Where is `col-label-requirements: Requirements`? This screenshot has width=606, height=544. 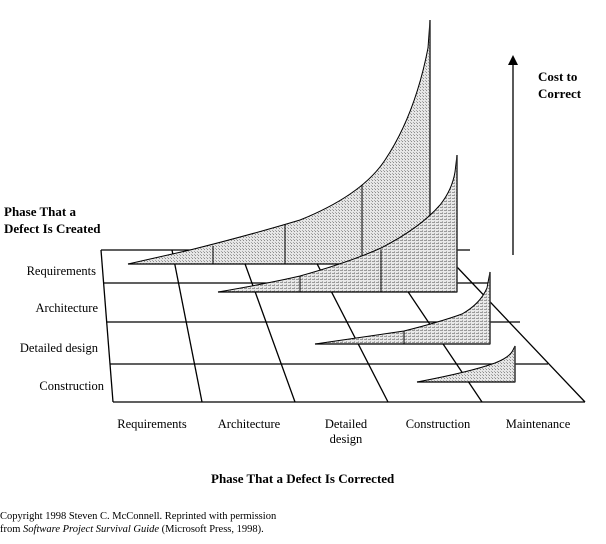 col-label-requirements: Requirements is located at coordinates (152, 424).